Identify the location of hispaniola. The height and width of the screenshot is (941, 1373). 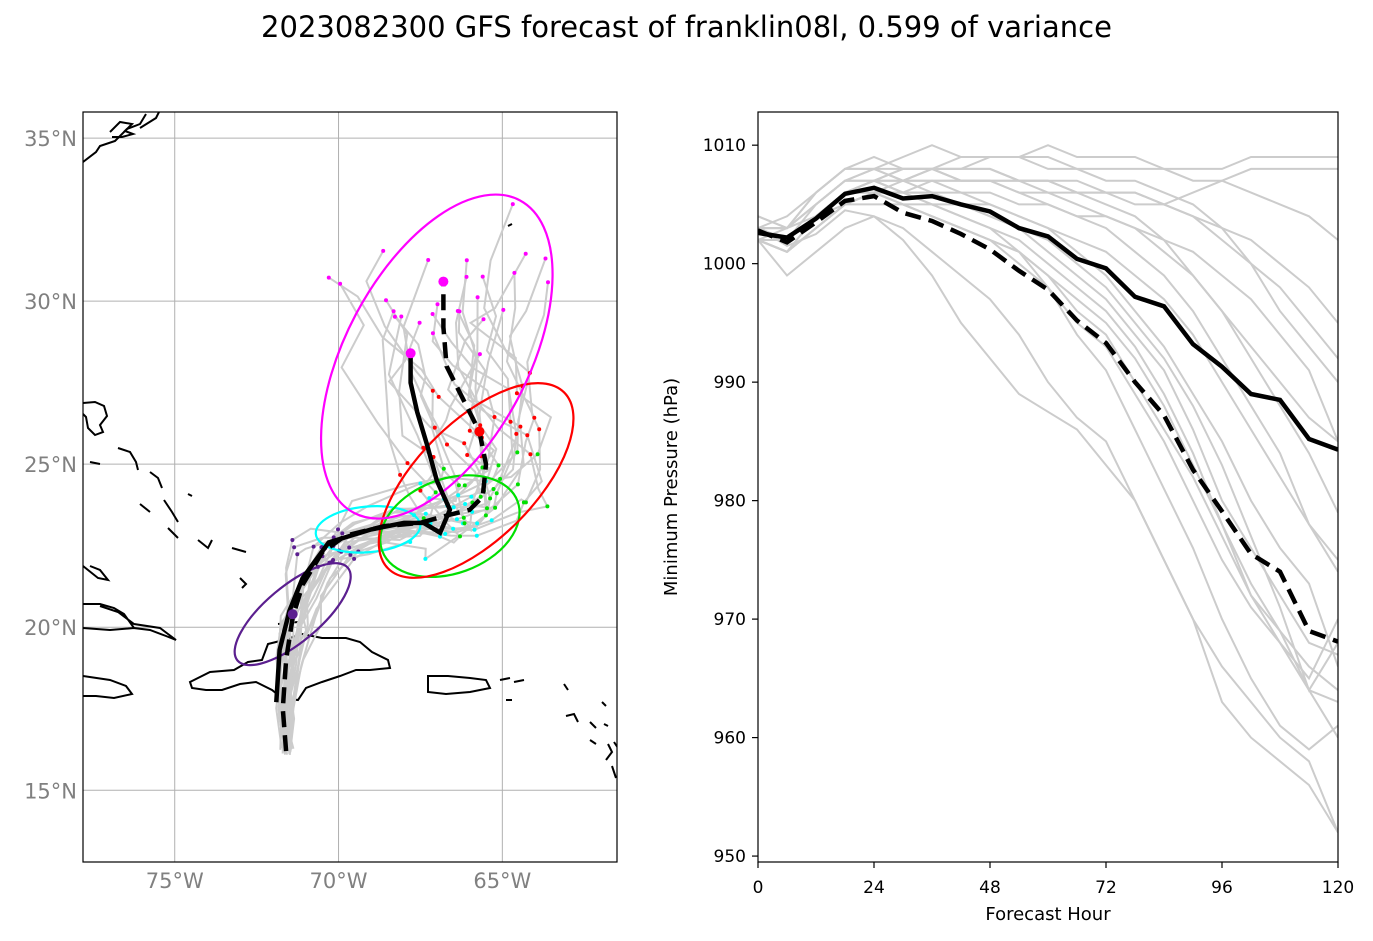
(290, 667).